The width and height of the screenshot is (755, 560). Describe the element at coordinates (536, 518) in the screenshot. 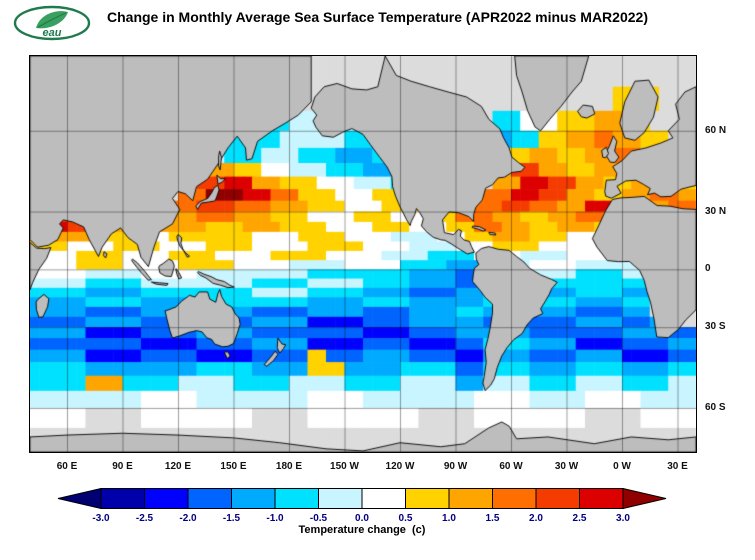

I see `colorbar-tick: 2.0` at that location.